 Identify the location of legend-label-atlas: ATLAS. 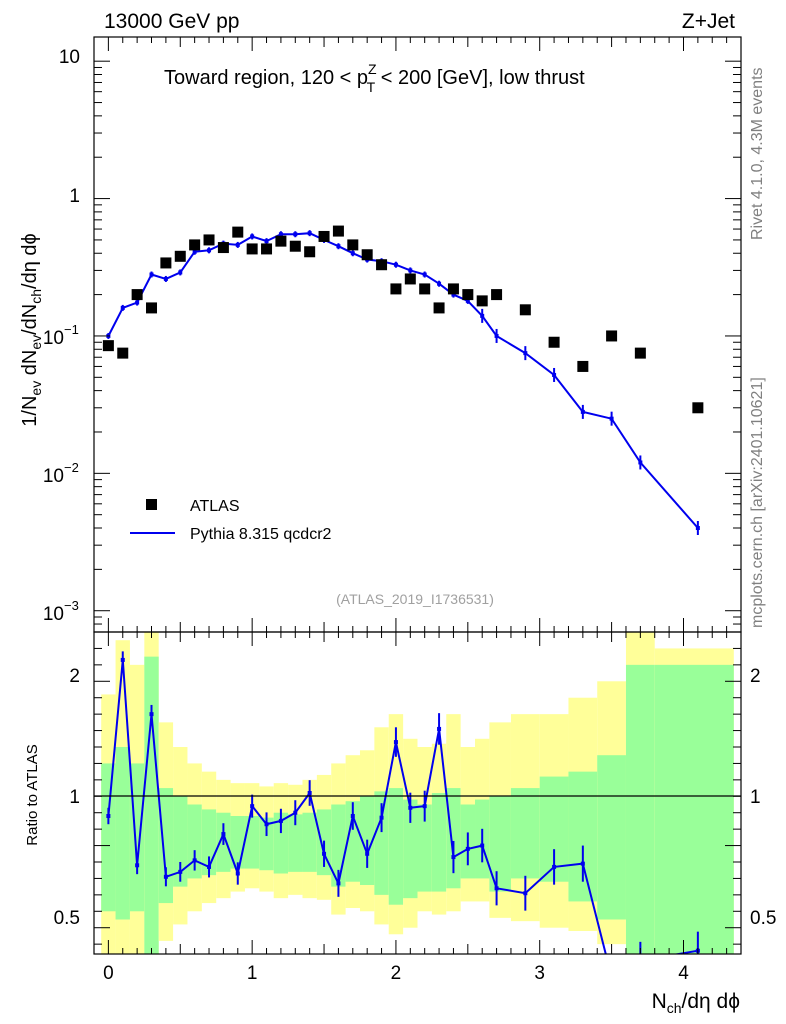
(215, 506).